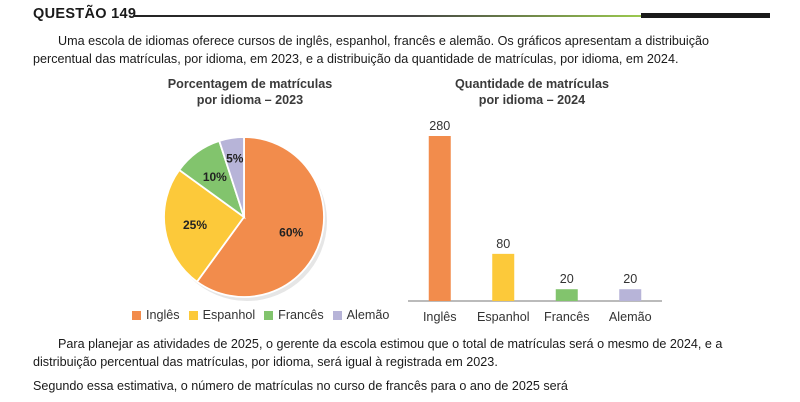 The height and width of the screenshot is (402, 800). Describe the element at coordinates (85, 14) in the screenshot. I see `question-title: QUESTÃO 149` at that location.